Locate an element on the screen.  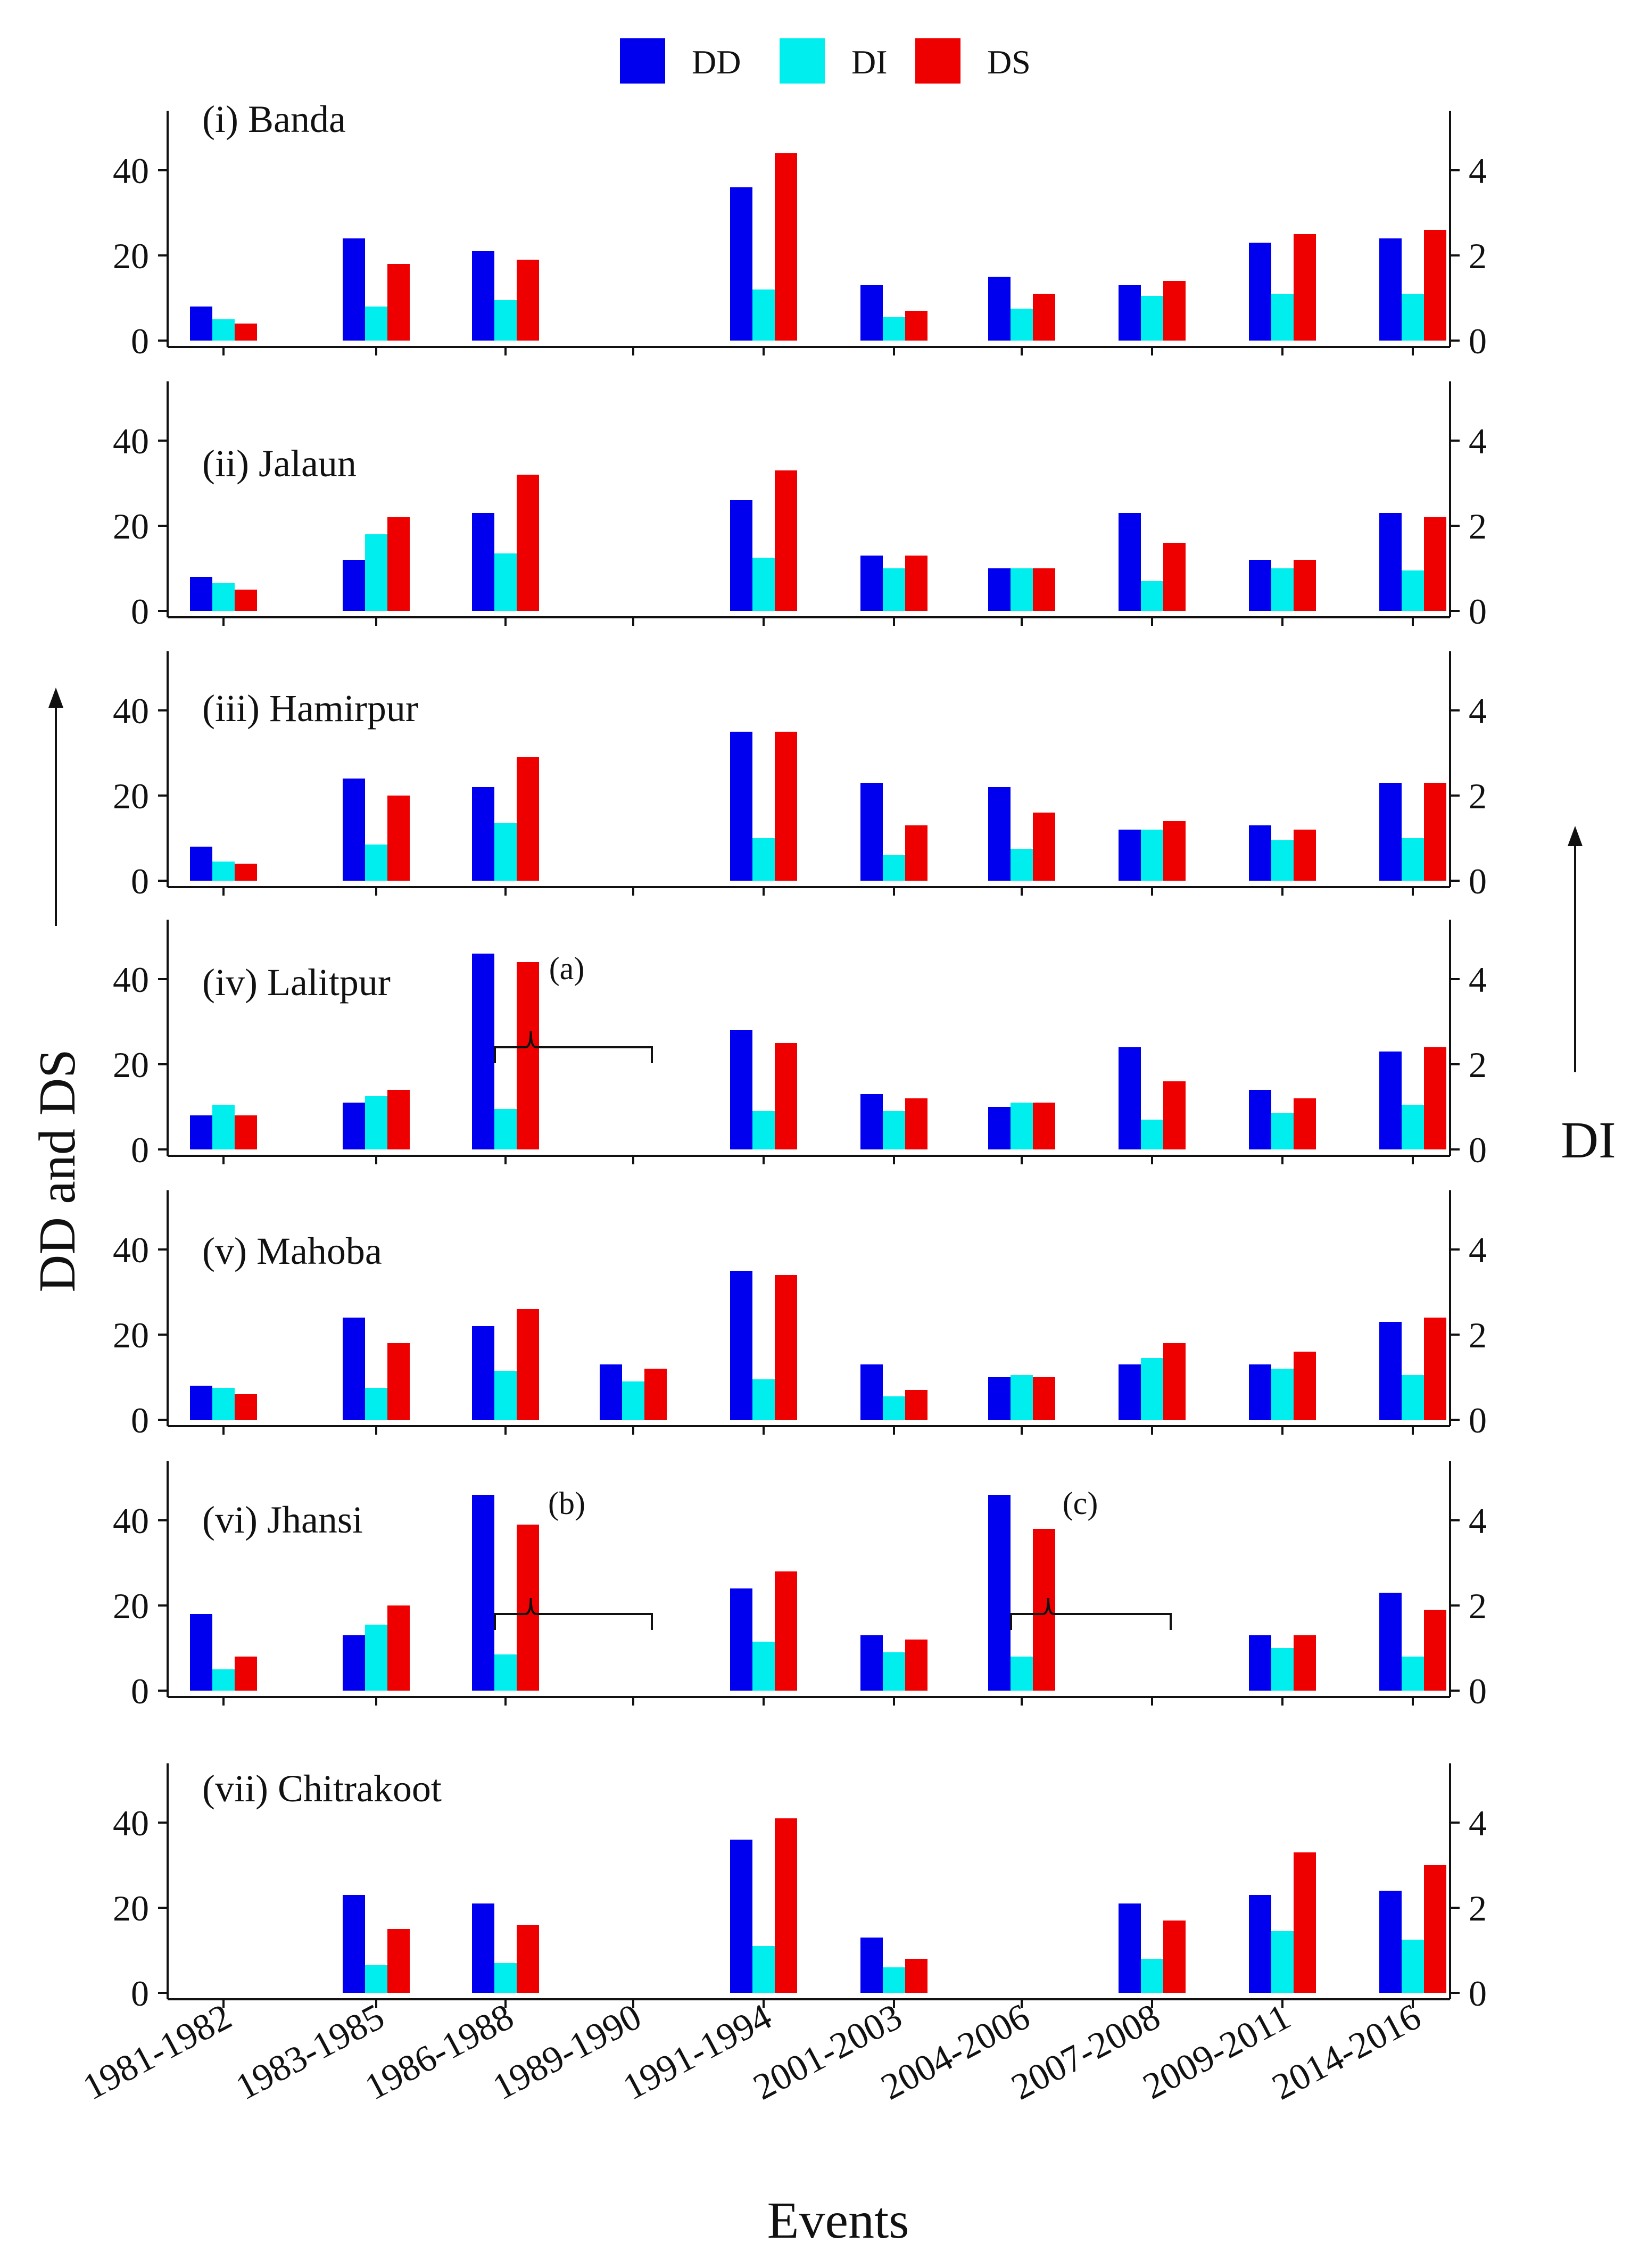
bar-di-mahoba-1986-1988 is located at coordinates (505, 1395).